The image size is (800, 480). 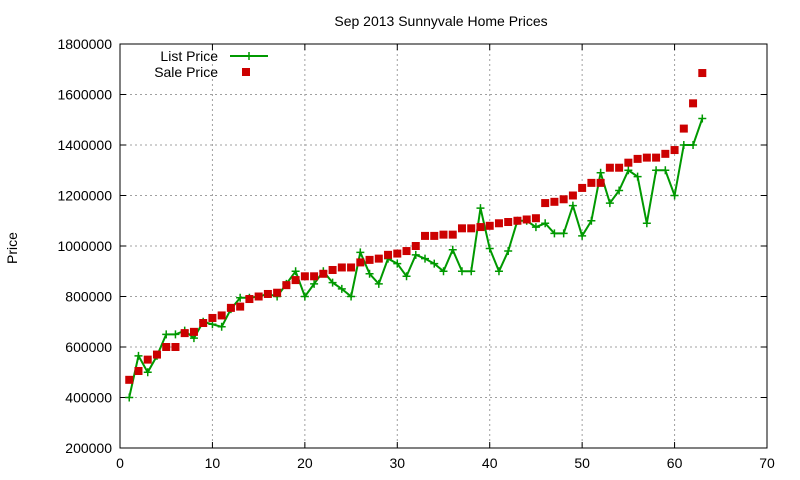 What do you see at coordinates (189, 56) in the screenshot?
I see `legend-label: List Price` at bounding box center [189, 56].